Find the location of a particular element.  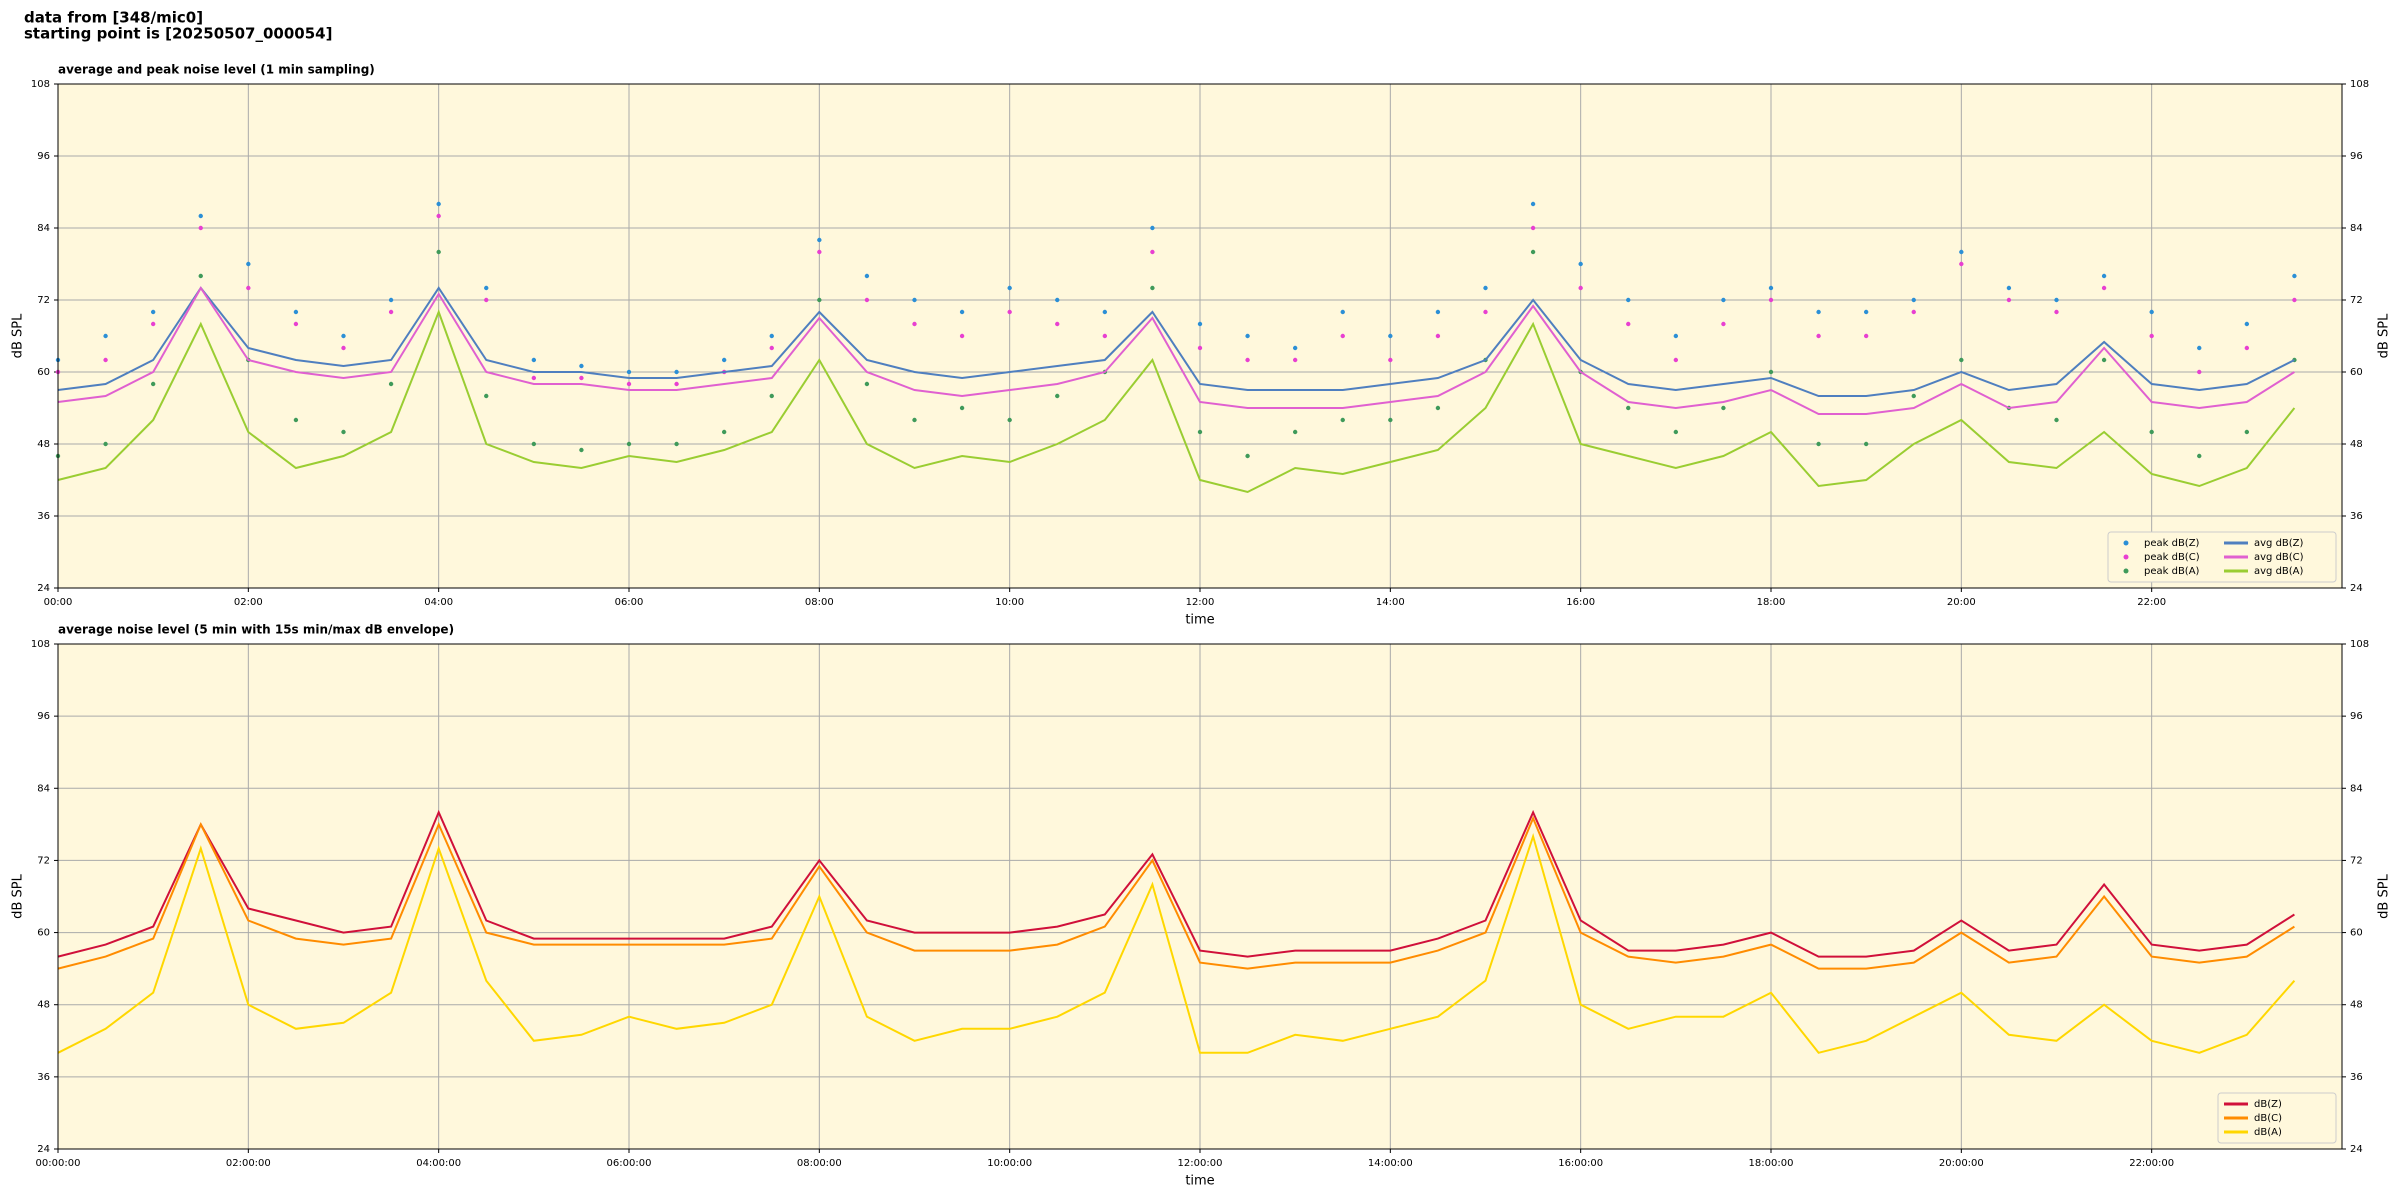

legend-label: avg dB(Z) is located at coordinates (2279, 543).